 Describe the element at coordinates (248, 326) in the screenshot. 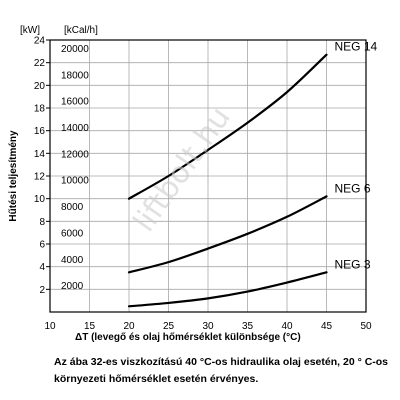

I see `x-tick-label: 35` at that location.